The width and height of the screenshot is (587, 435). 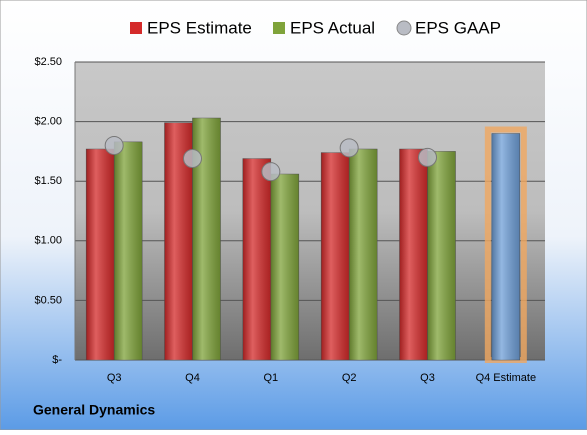 I want to click on y-tick-label: $-, so click(x=57, y=360).